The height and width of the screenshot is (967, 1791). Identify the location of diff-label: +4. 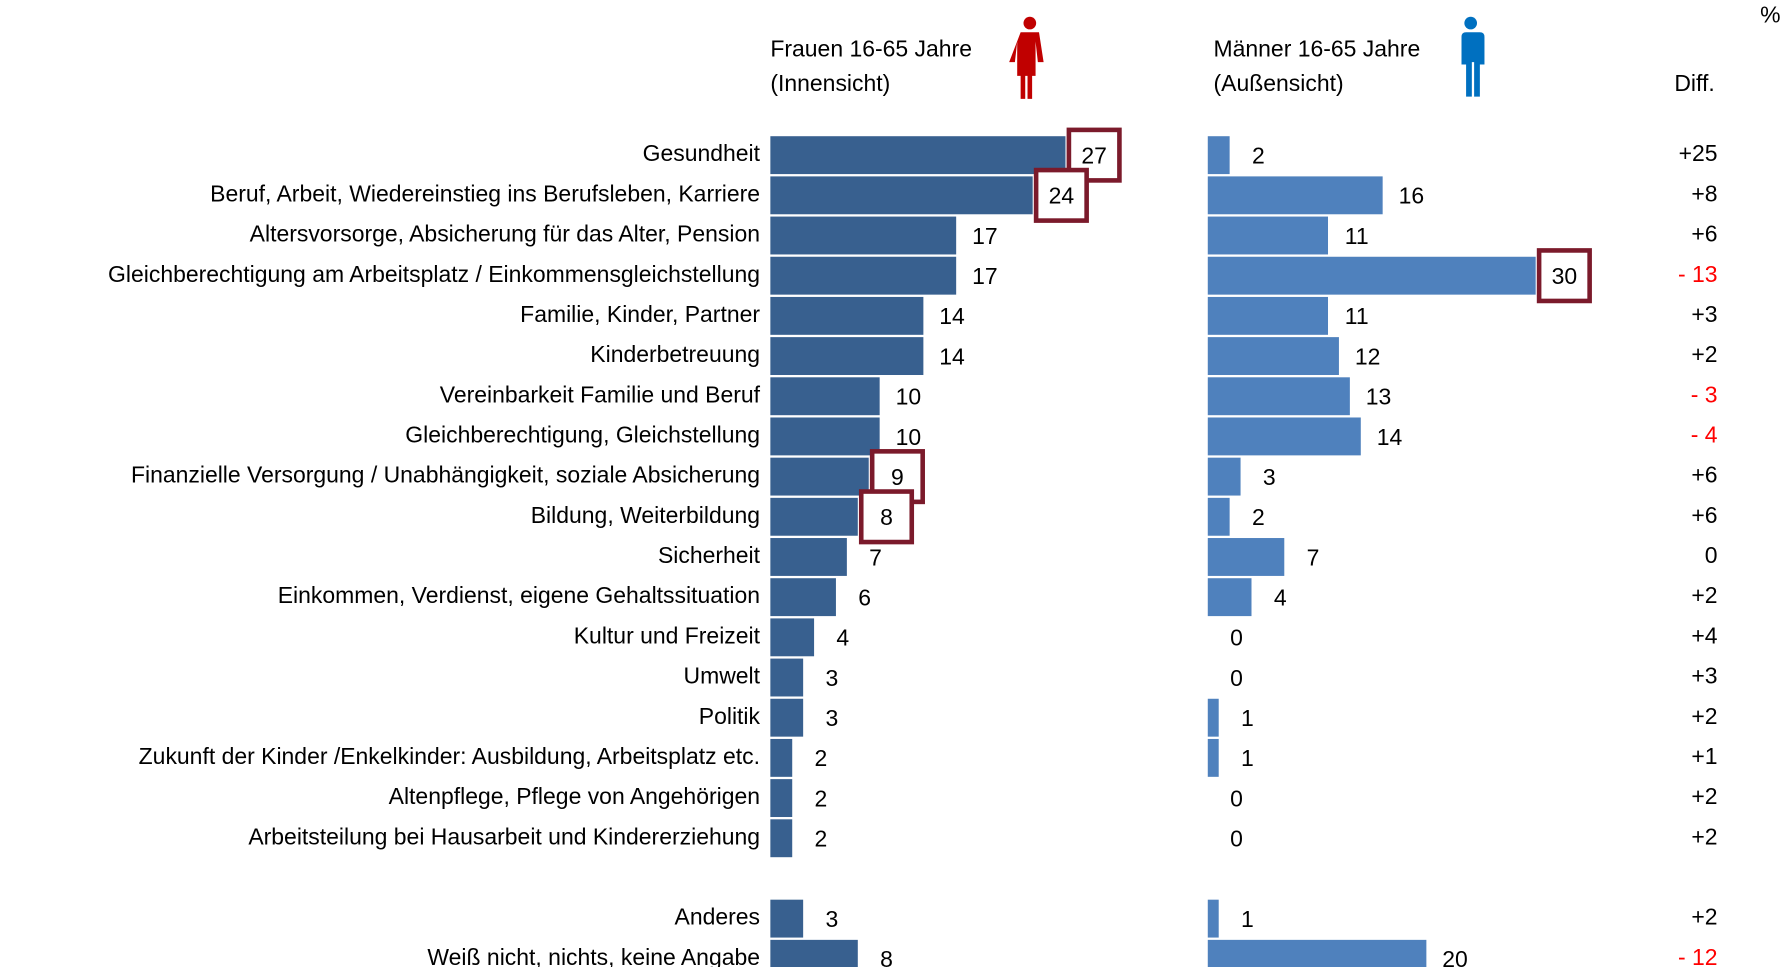
(1704, 635).